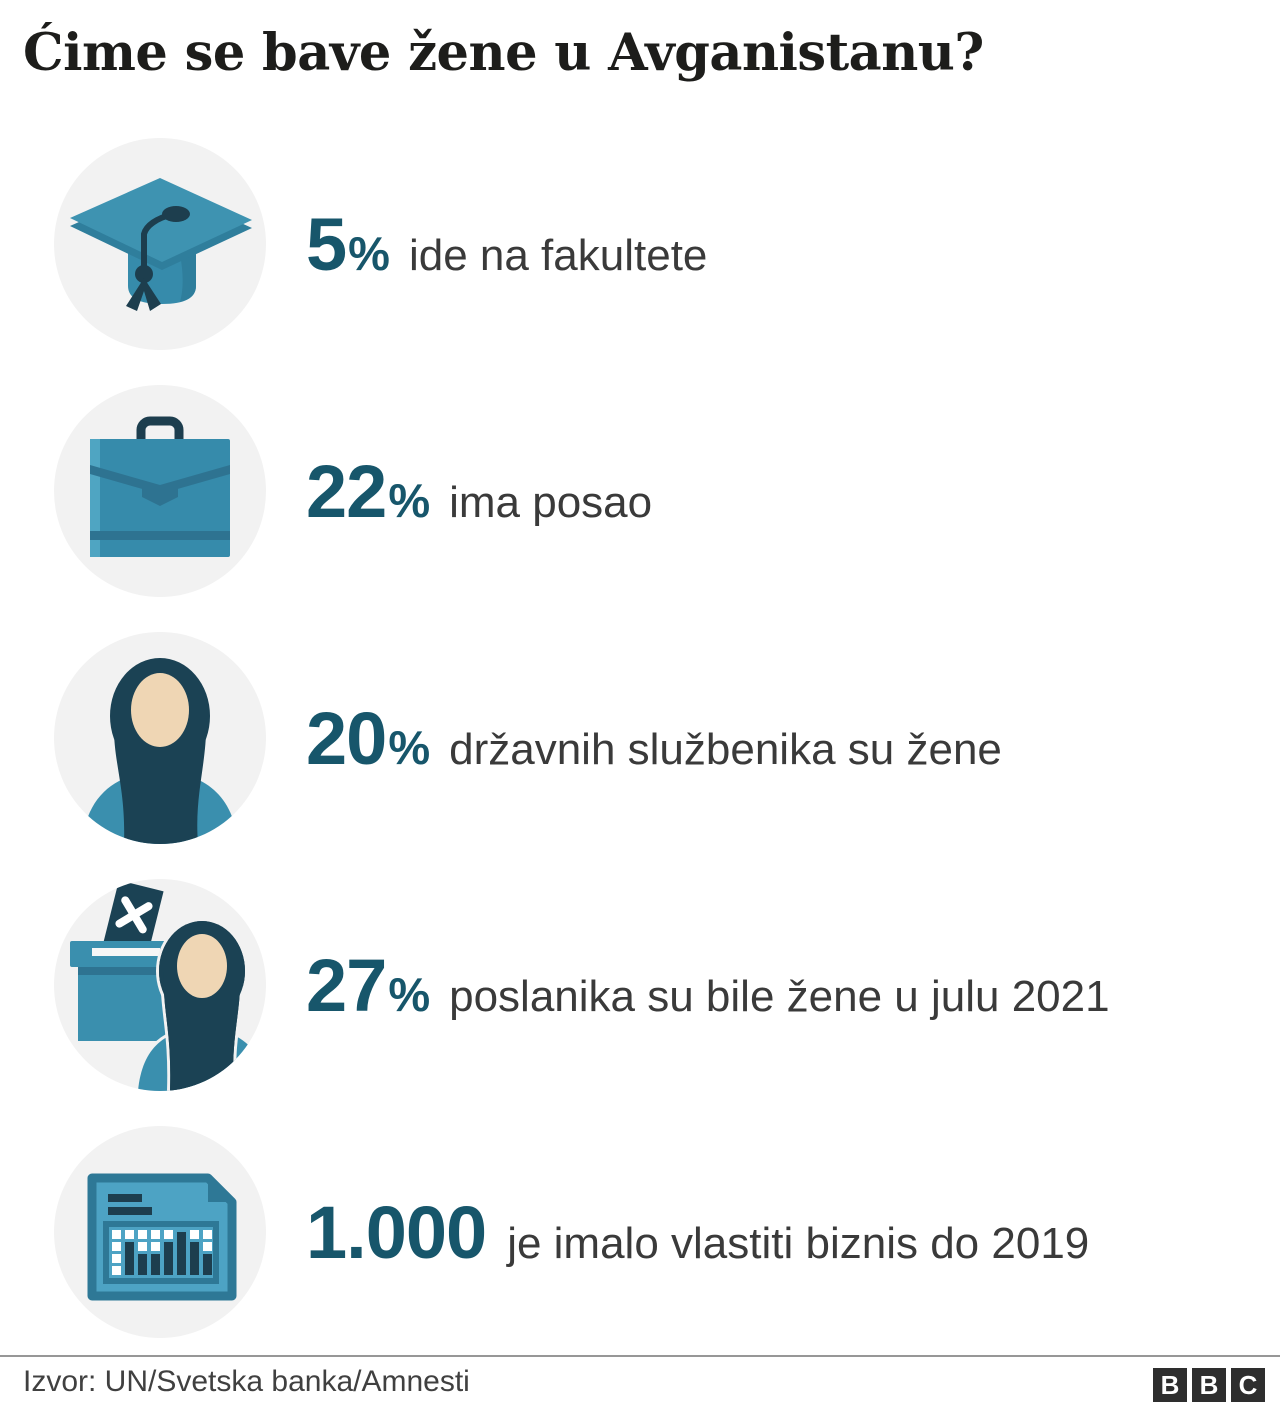  I want to click on stat-text: 22 % ima posao, so click(479, 491).